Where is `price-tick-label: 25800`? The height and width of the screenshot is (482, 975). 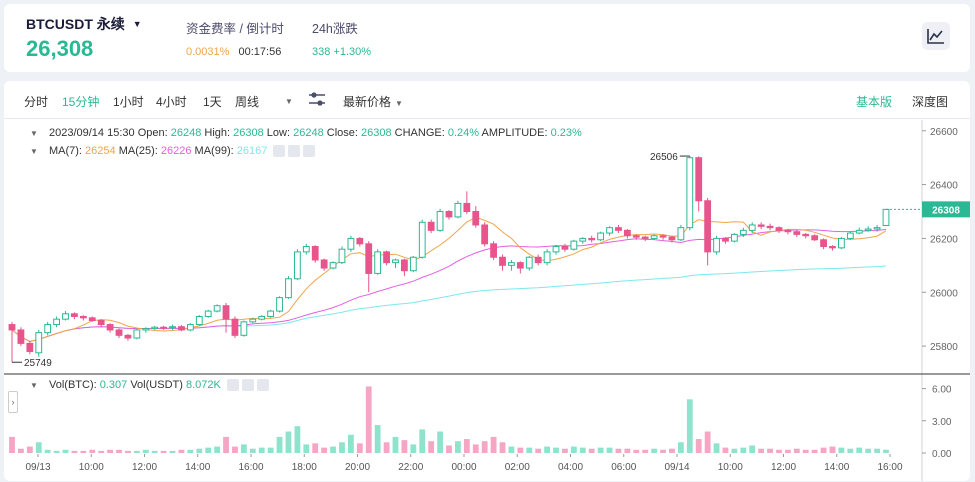
price-tick-label: 25800 is located at coordinates (944, 347).